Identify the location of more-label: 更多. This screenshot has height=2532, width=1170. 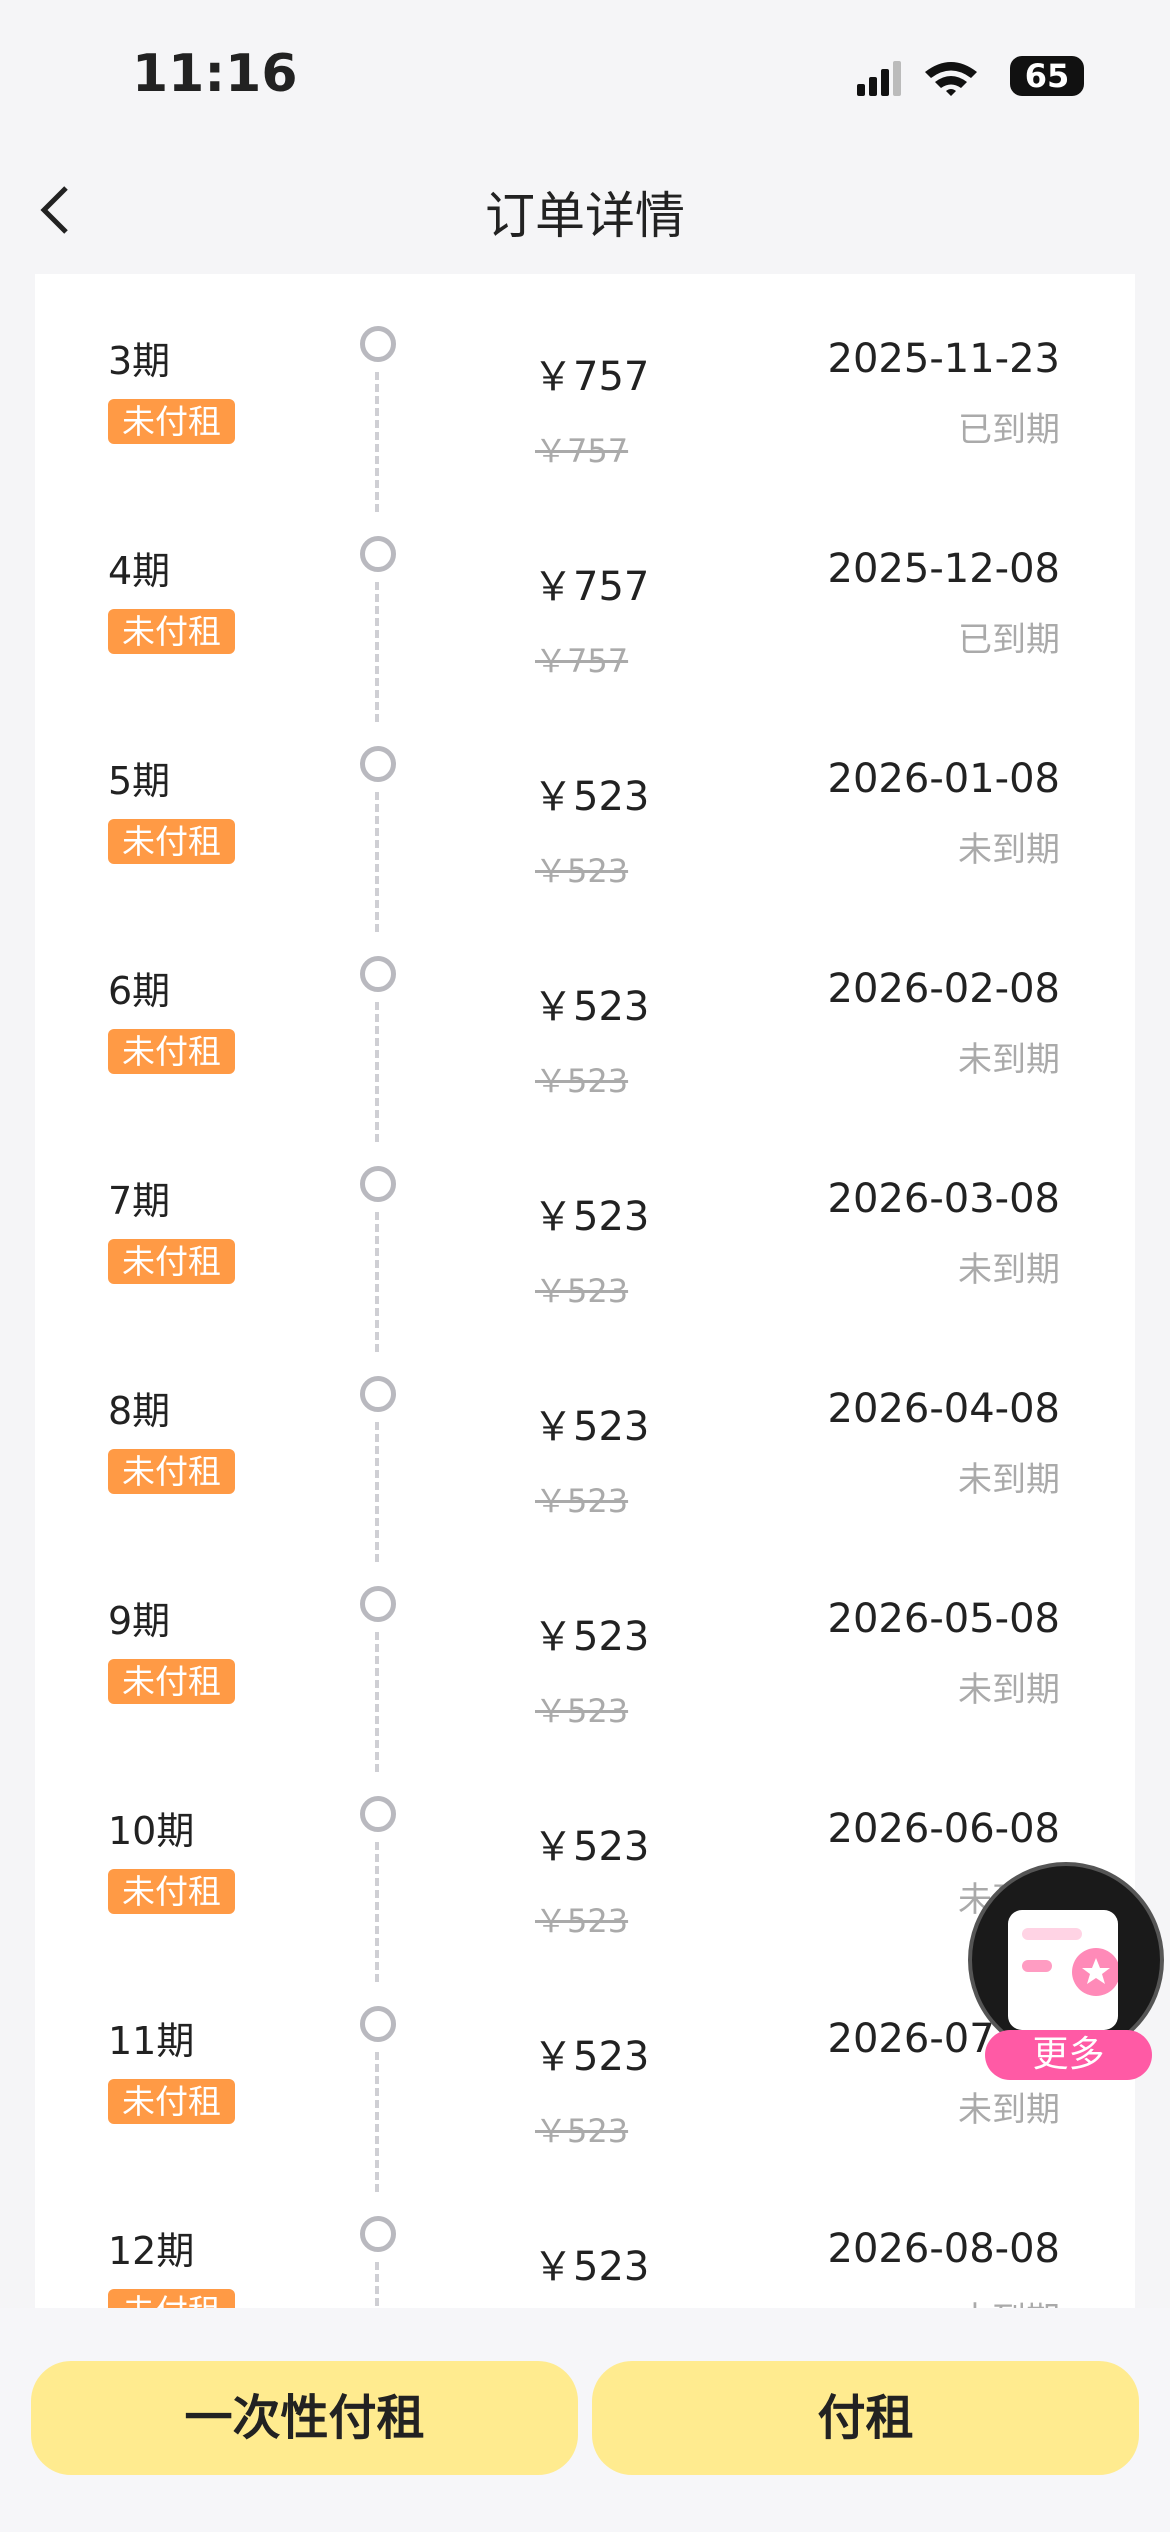
(1068, 2055).